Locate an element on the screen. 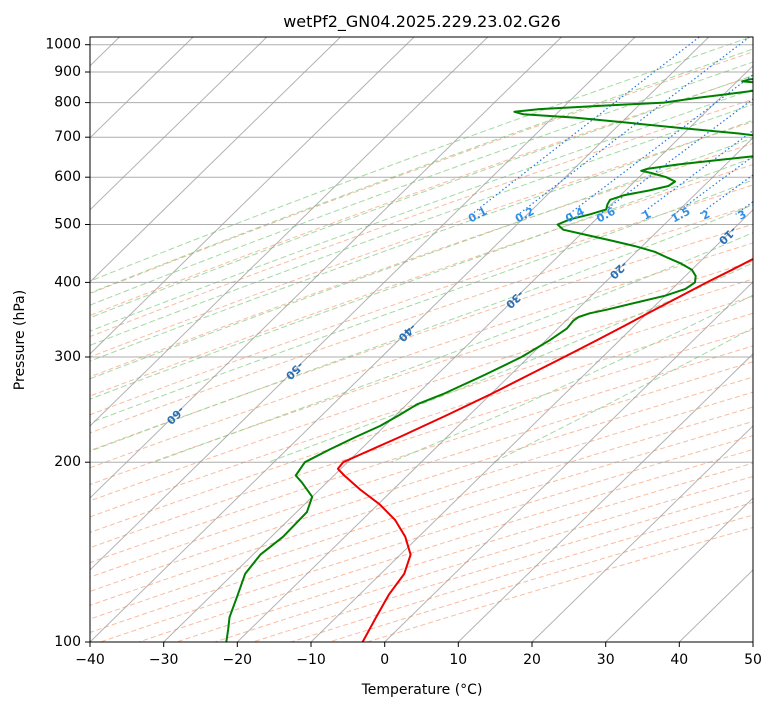  x-tick-label: −30 is located at coordinates (164, 660).